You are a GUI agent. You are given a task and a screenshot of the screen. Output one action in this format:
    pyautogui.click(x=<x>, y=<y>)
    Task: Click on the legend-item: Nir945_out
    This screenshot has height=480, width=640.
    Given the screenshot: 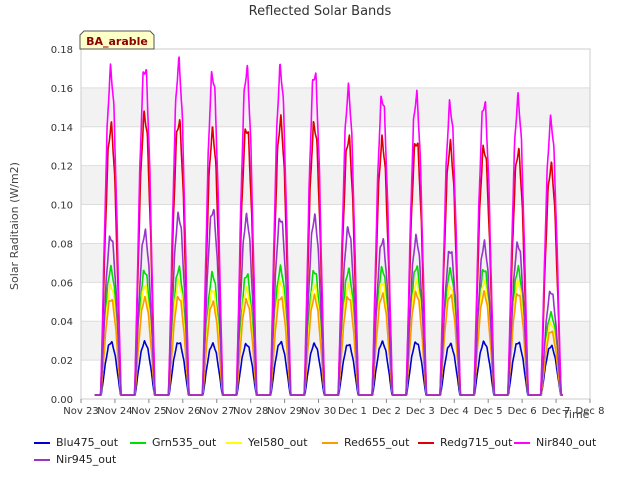 What is the action you would take?
    pyautogui.click(x=75, y=459)
    